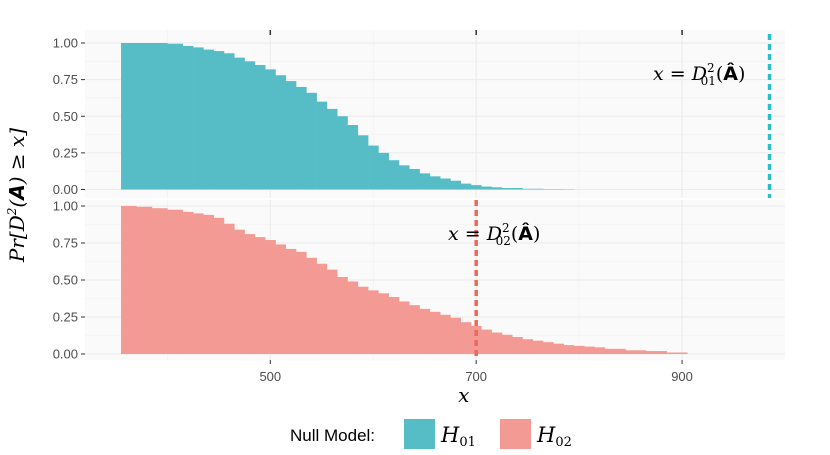 The height and width of the screenshot is (455, 830). I want to click on legend-label: H02, so click(554, 436).